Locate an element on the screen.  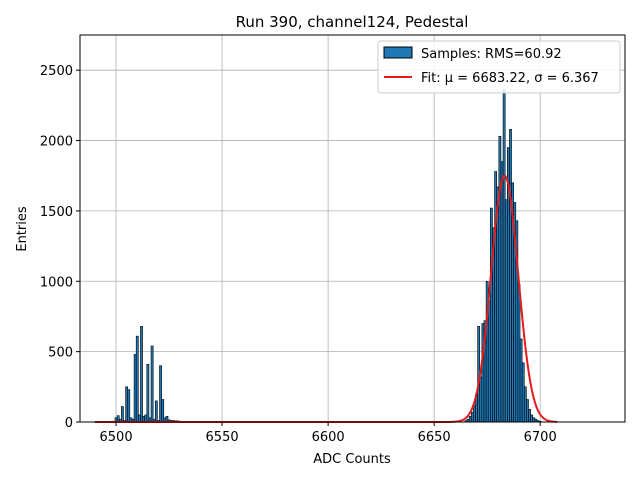
y-tick-label: 2000 is located at coordinates (56, 142).